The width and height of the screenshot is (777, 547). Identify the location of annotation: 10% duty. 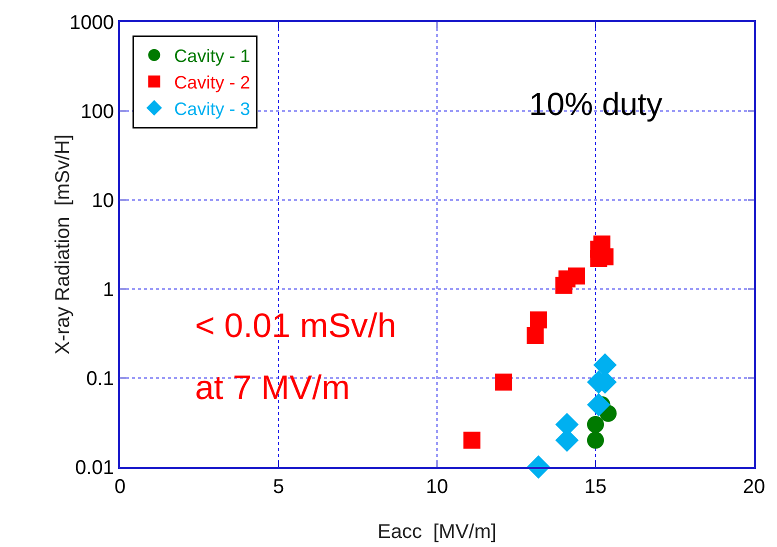
(595, 104).